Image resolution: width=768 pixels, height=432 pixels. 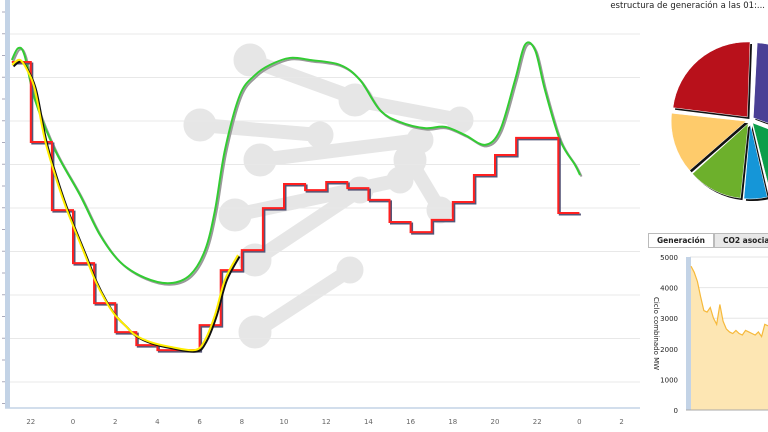 I want to click on y-tick-label: 1000, so click(x=669, y=380).